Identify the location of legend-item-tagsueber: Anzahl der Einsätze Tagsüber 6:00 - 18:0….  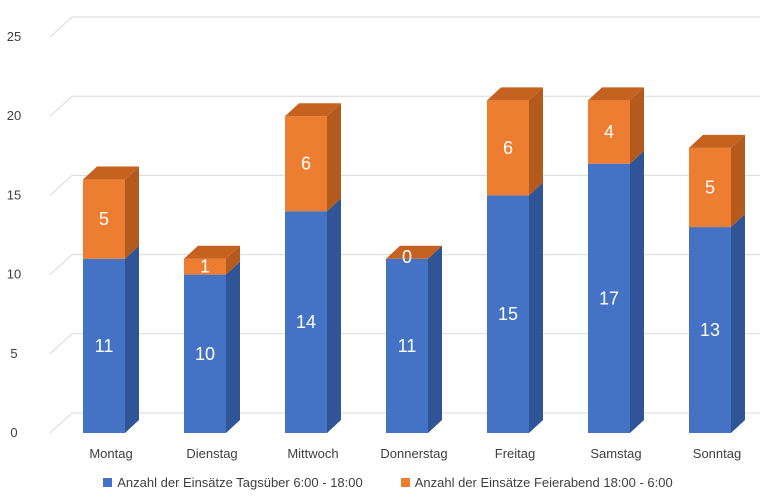
(233, 482).